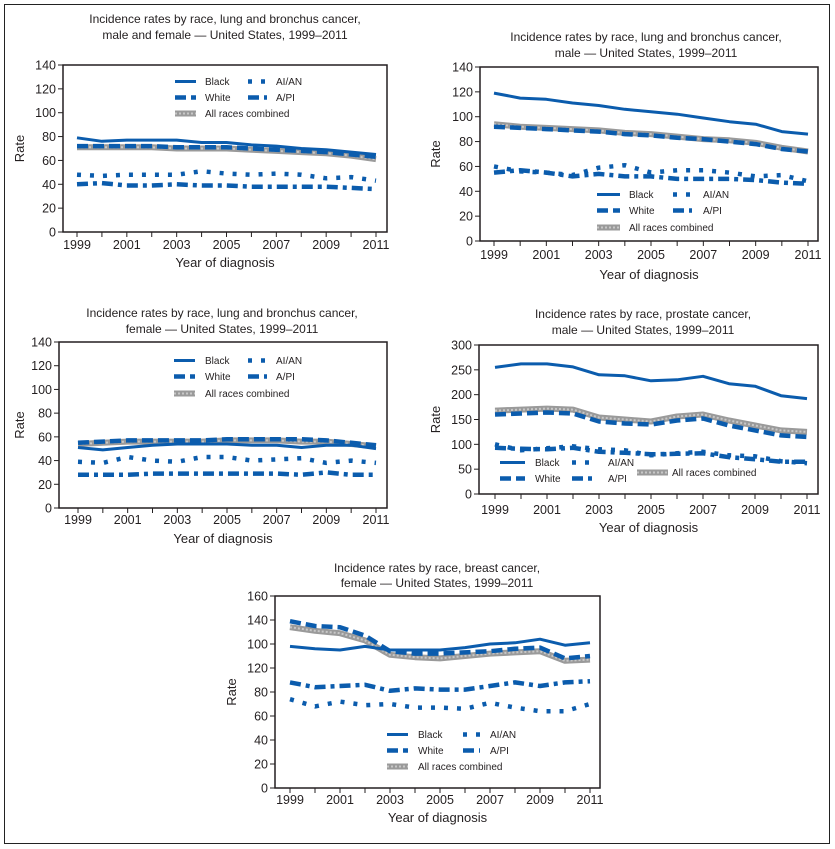  Describe the element at coordinates (261, 741) in the screenshot. I see `y-tick-label: 40` at that location.